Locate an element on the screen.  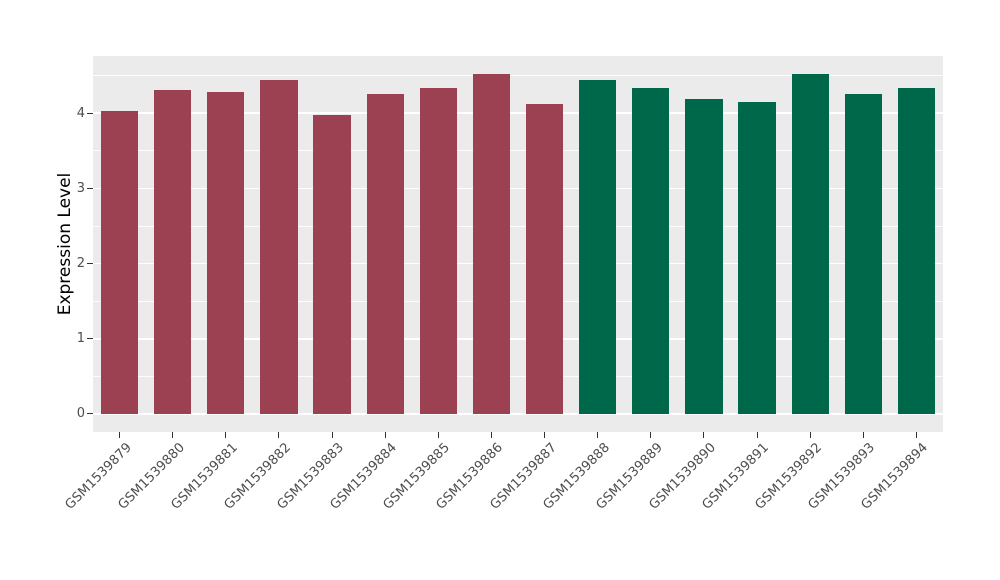
y-tick-label: 4 is located at coordinates (80, 113).